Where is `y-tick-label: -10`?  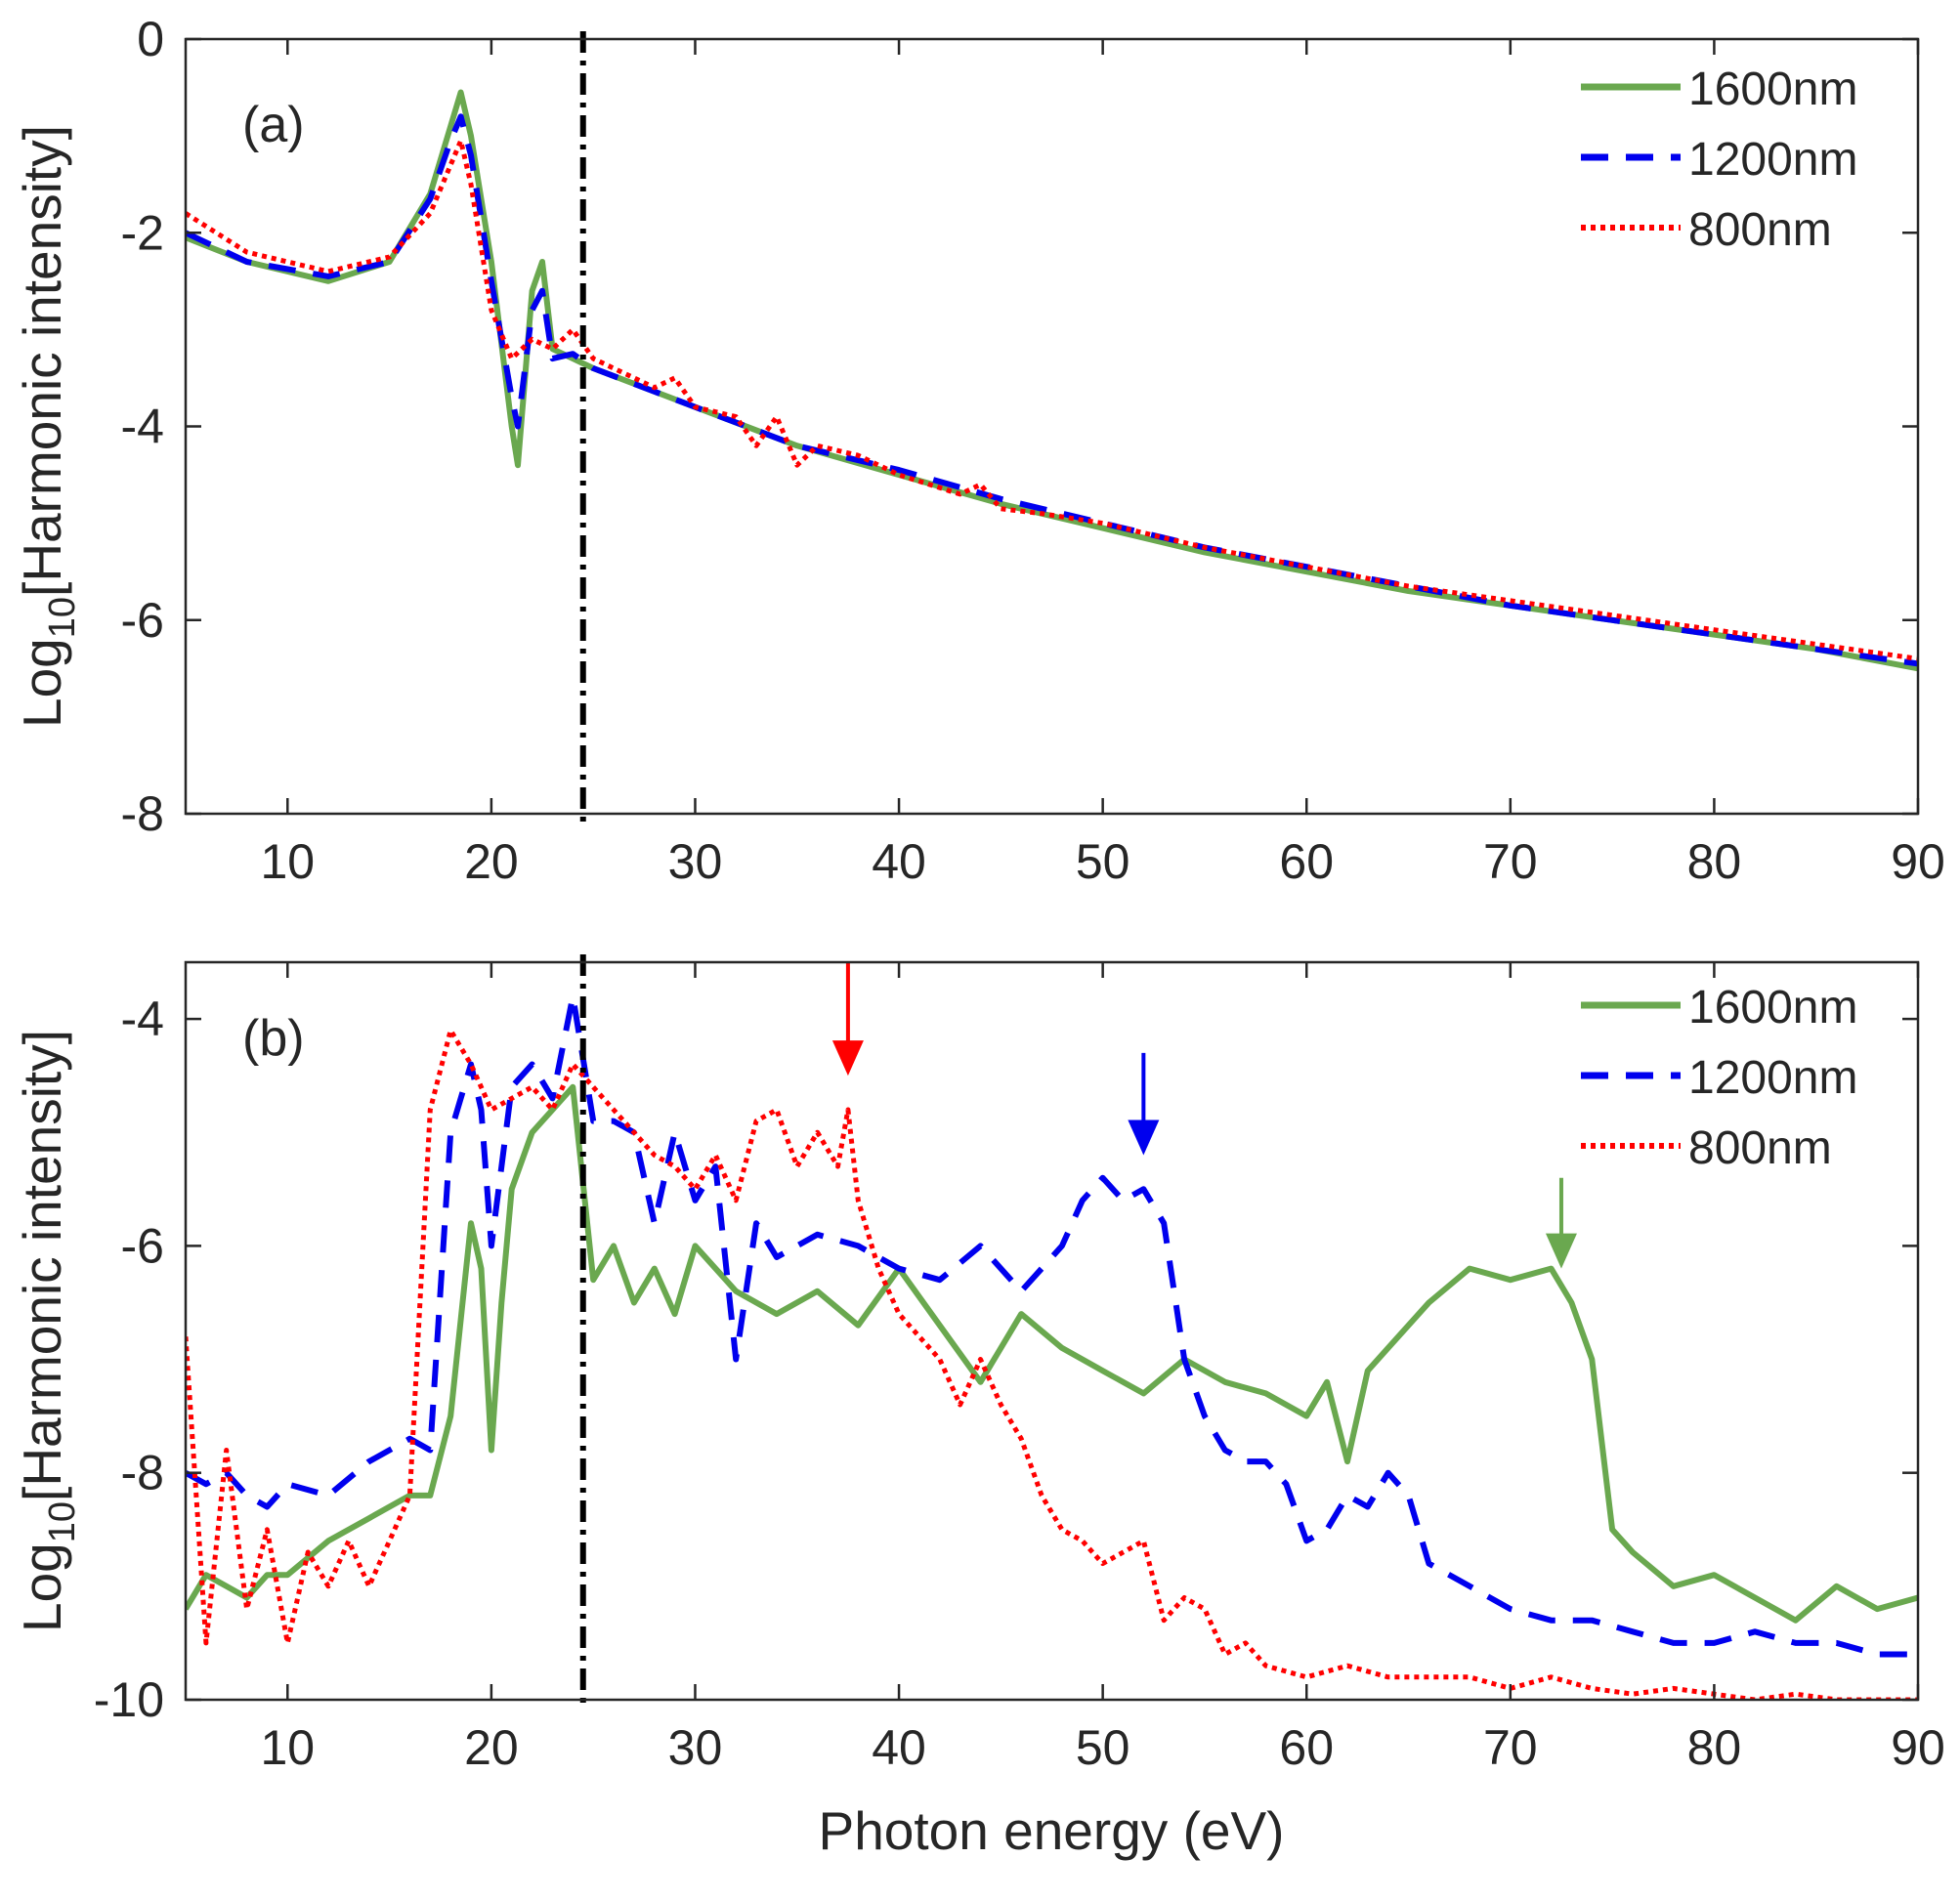
y-tick-label: -10 is located at coordinates (129, 1699).